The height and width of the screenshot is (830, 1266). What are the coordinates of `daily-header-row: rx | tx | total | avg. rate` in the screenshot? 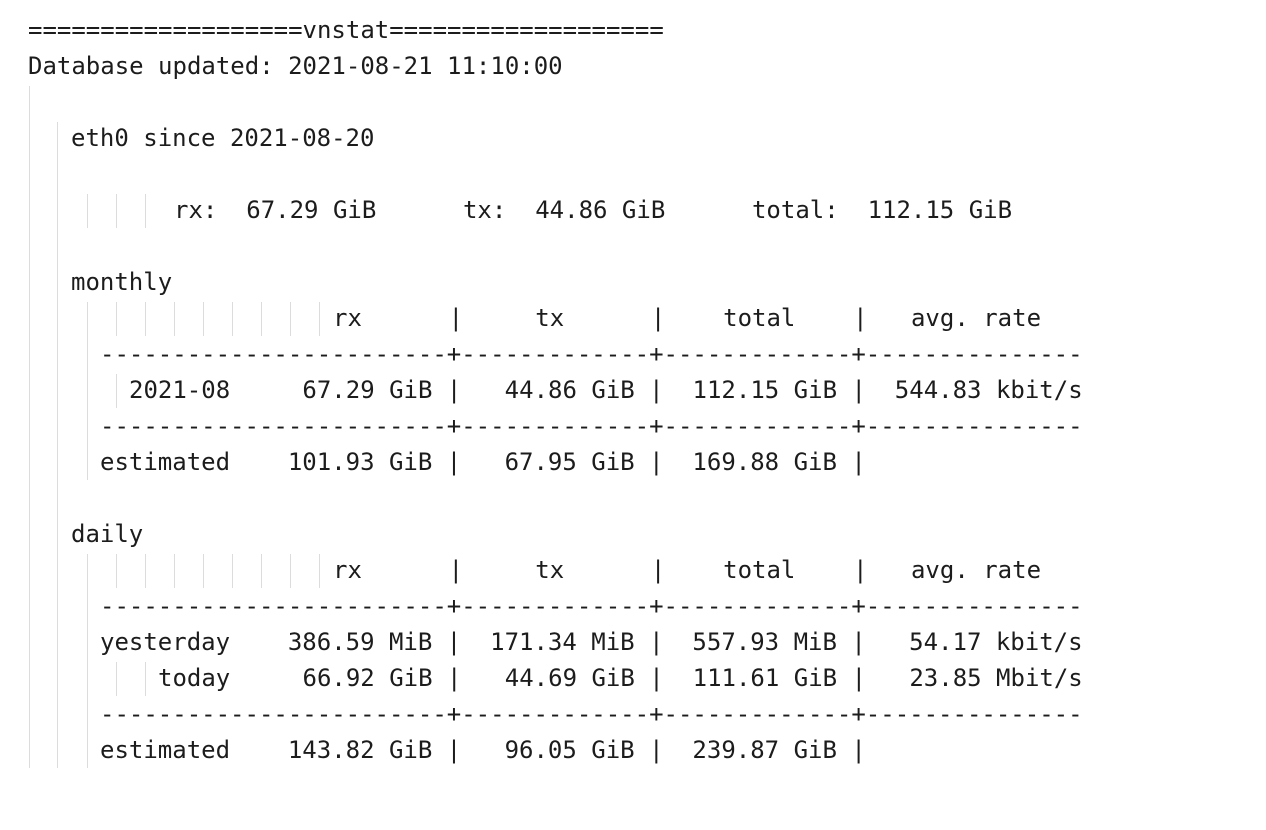 It's located at (687, 570).